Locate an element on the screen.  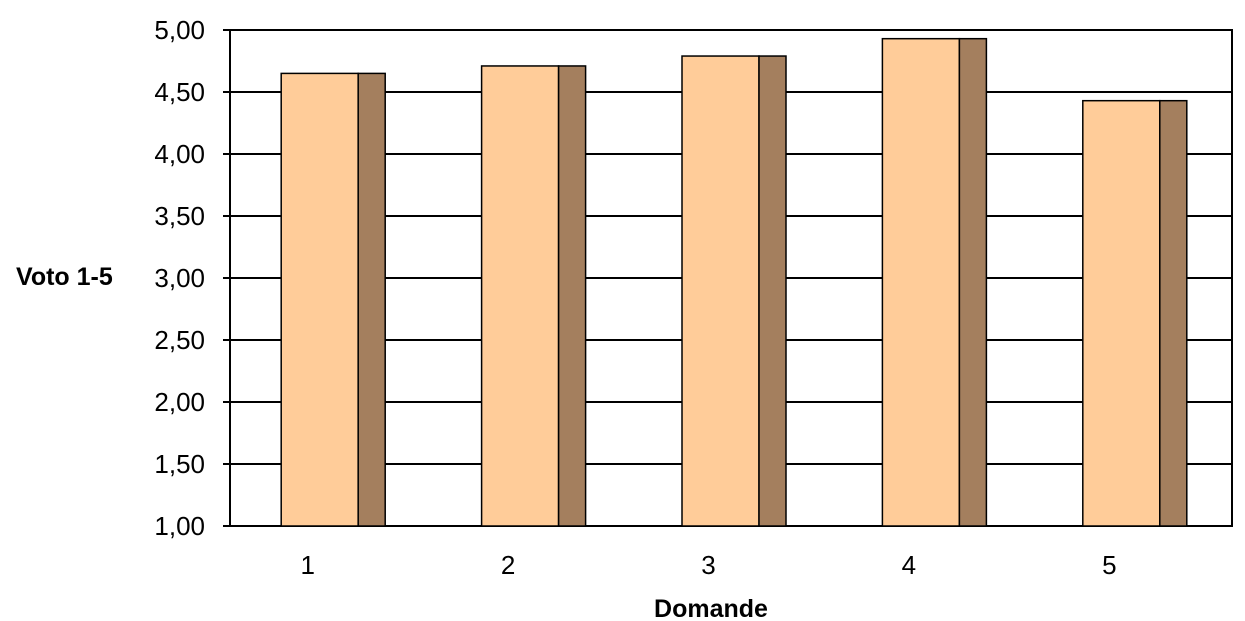
y-tick-label: 2,00 is located at coordinates (179, 402).